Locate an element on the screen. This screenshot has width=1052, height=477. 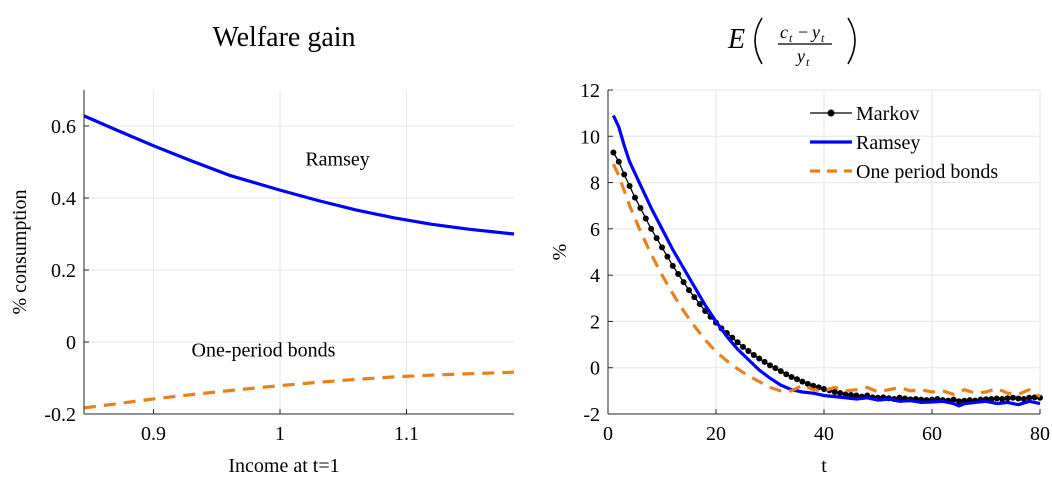
annotations: Ramsey One-period bonds is located at coordinates (281, 255).